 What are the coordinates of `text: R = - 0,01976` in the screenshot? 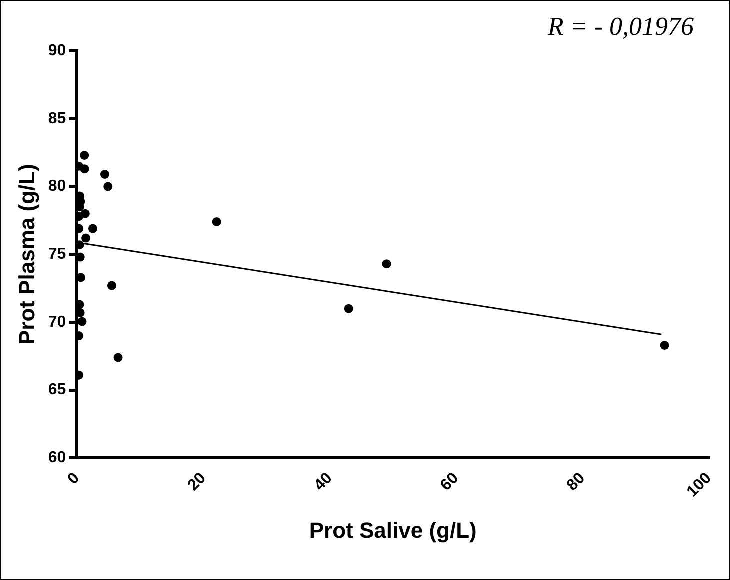 It's located at (620, 26).